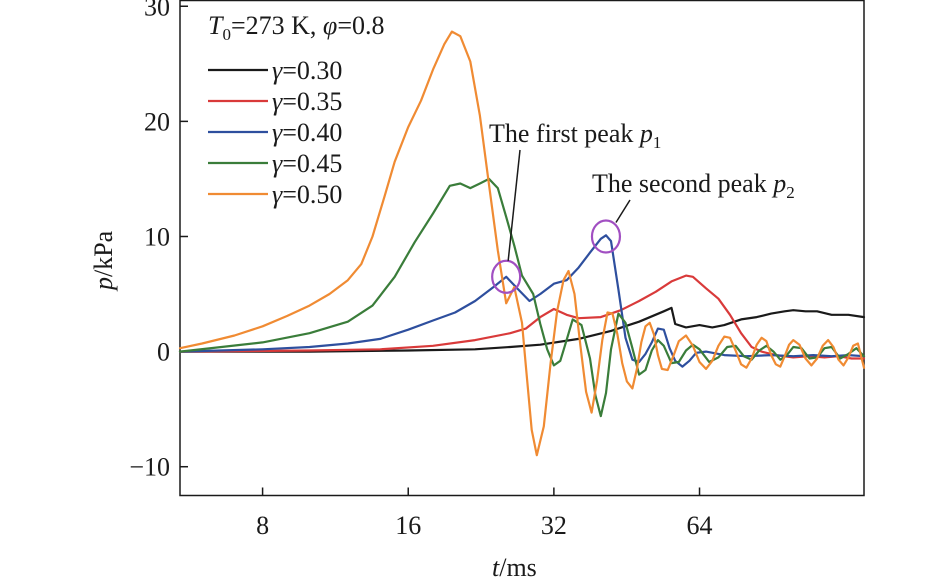 This screenshot has width=945, height=587. What do you see at coordinates (569, 205) in the screenshot?
I see `annotation-lines` at bounding box center [569, 205].